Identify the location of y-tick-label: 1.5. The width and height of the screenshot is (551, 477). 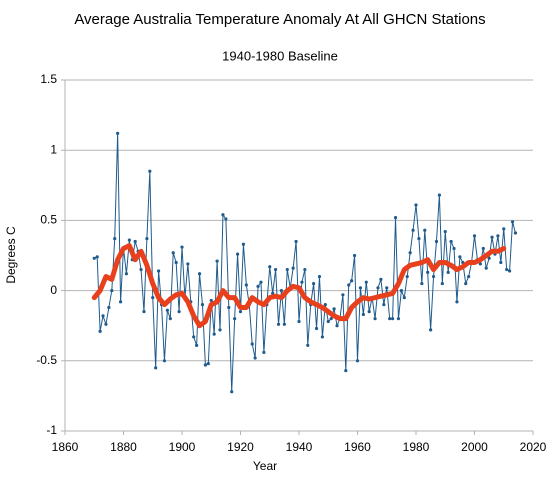
(48, 79).